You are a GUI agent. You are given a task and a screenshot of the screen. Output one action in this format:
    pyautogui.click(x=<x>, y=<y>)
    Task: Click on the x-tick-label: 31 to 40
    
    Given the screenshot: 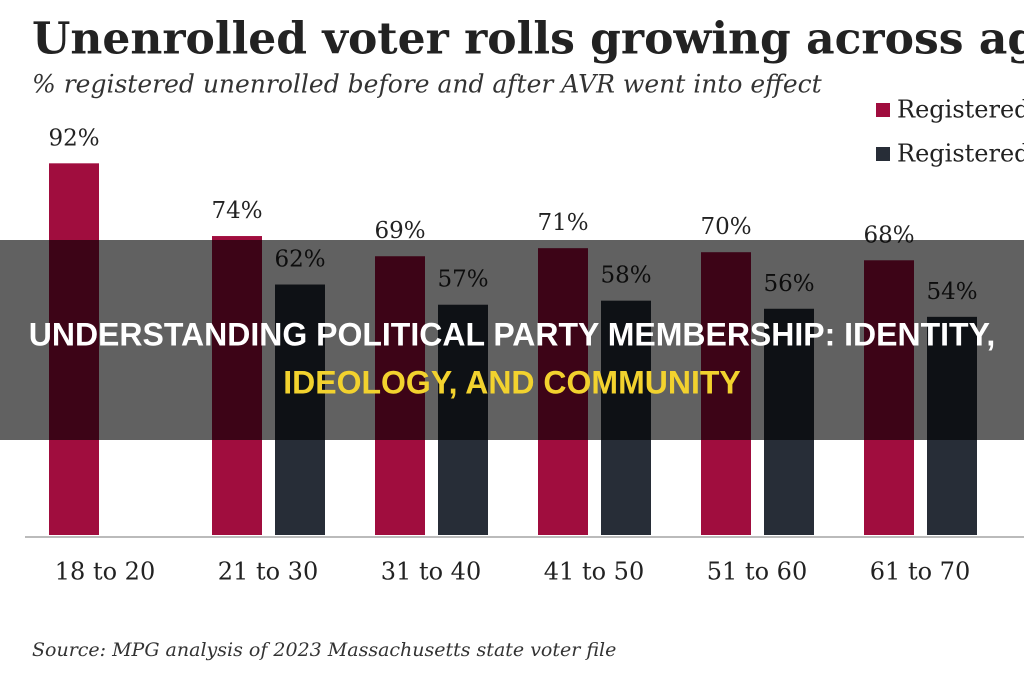 What is the action you would take?
    pyautogui.click(x=431, y=572)
    